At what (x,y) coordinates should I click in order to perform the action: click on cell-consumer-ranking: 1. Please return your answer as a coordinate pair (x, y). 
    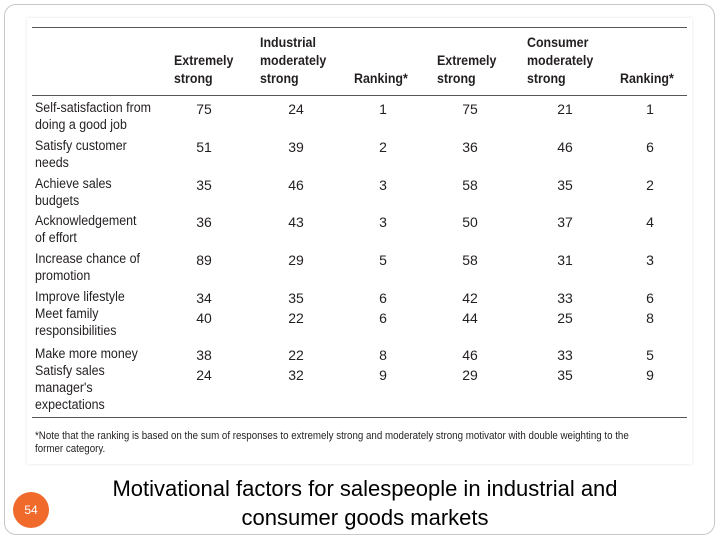
    Looking at the image, I should click on (650, 109).